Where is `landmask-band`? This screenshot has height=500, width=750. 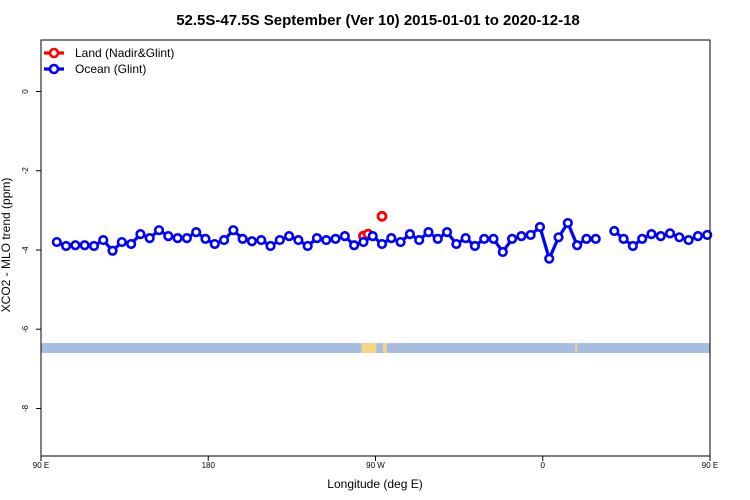
landmask-band is located at coordinates (375, 348).